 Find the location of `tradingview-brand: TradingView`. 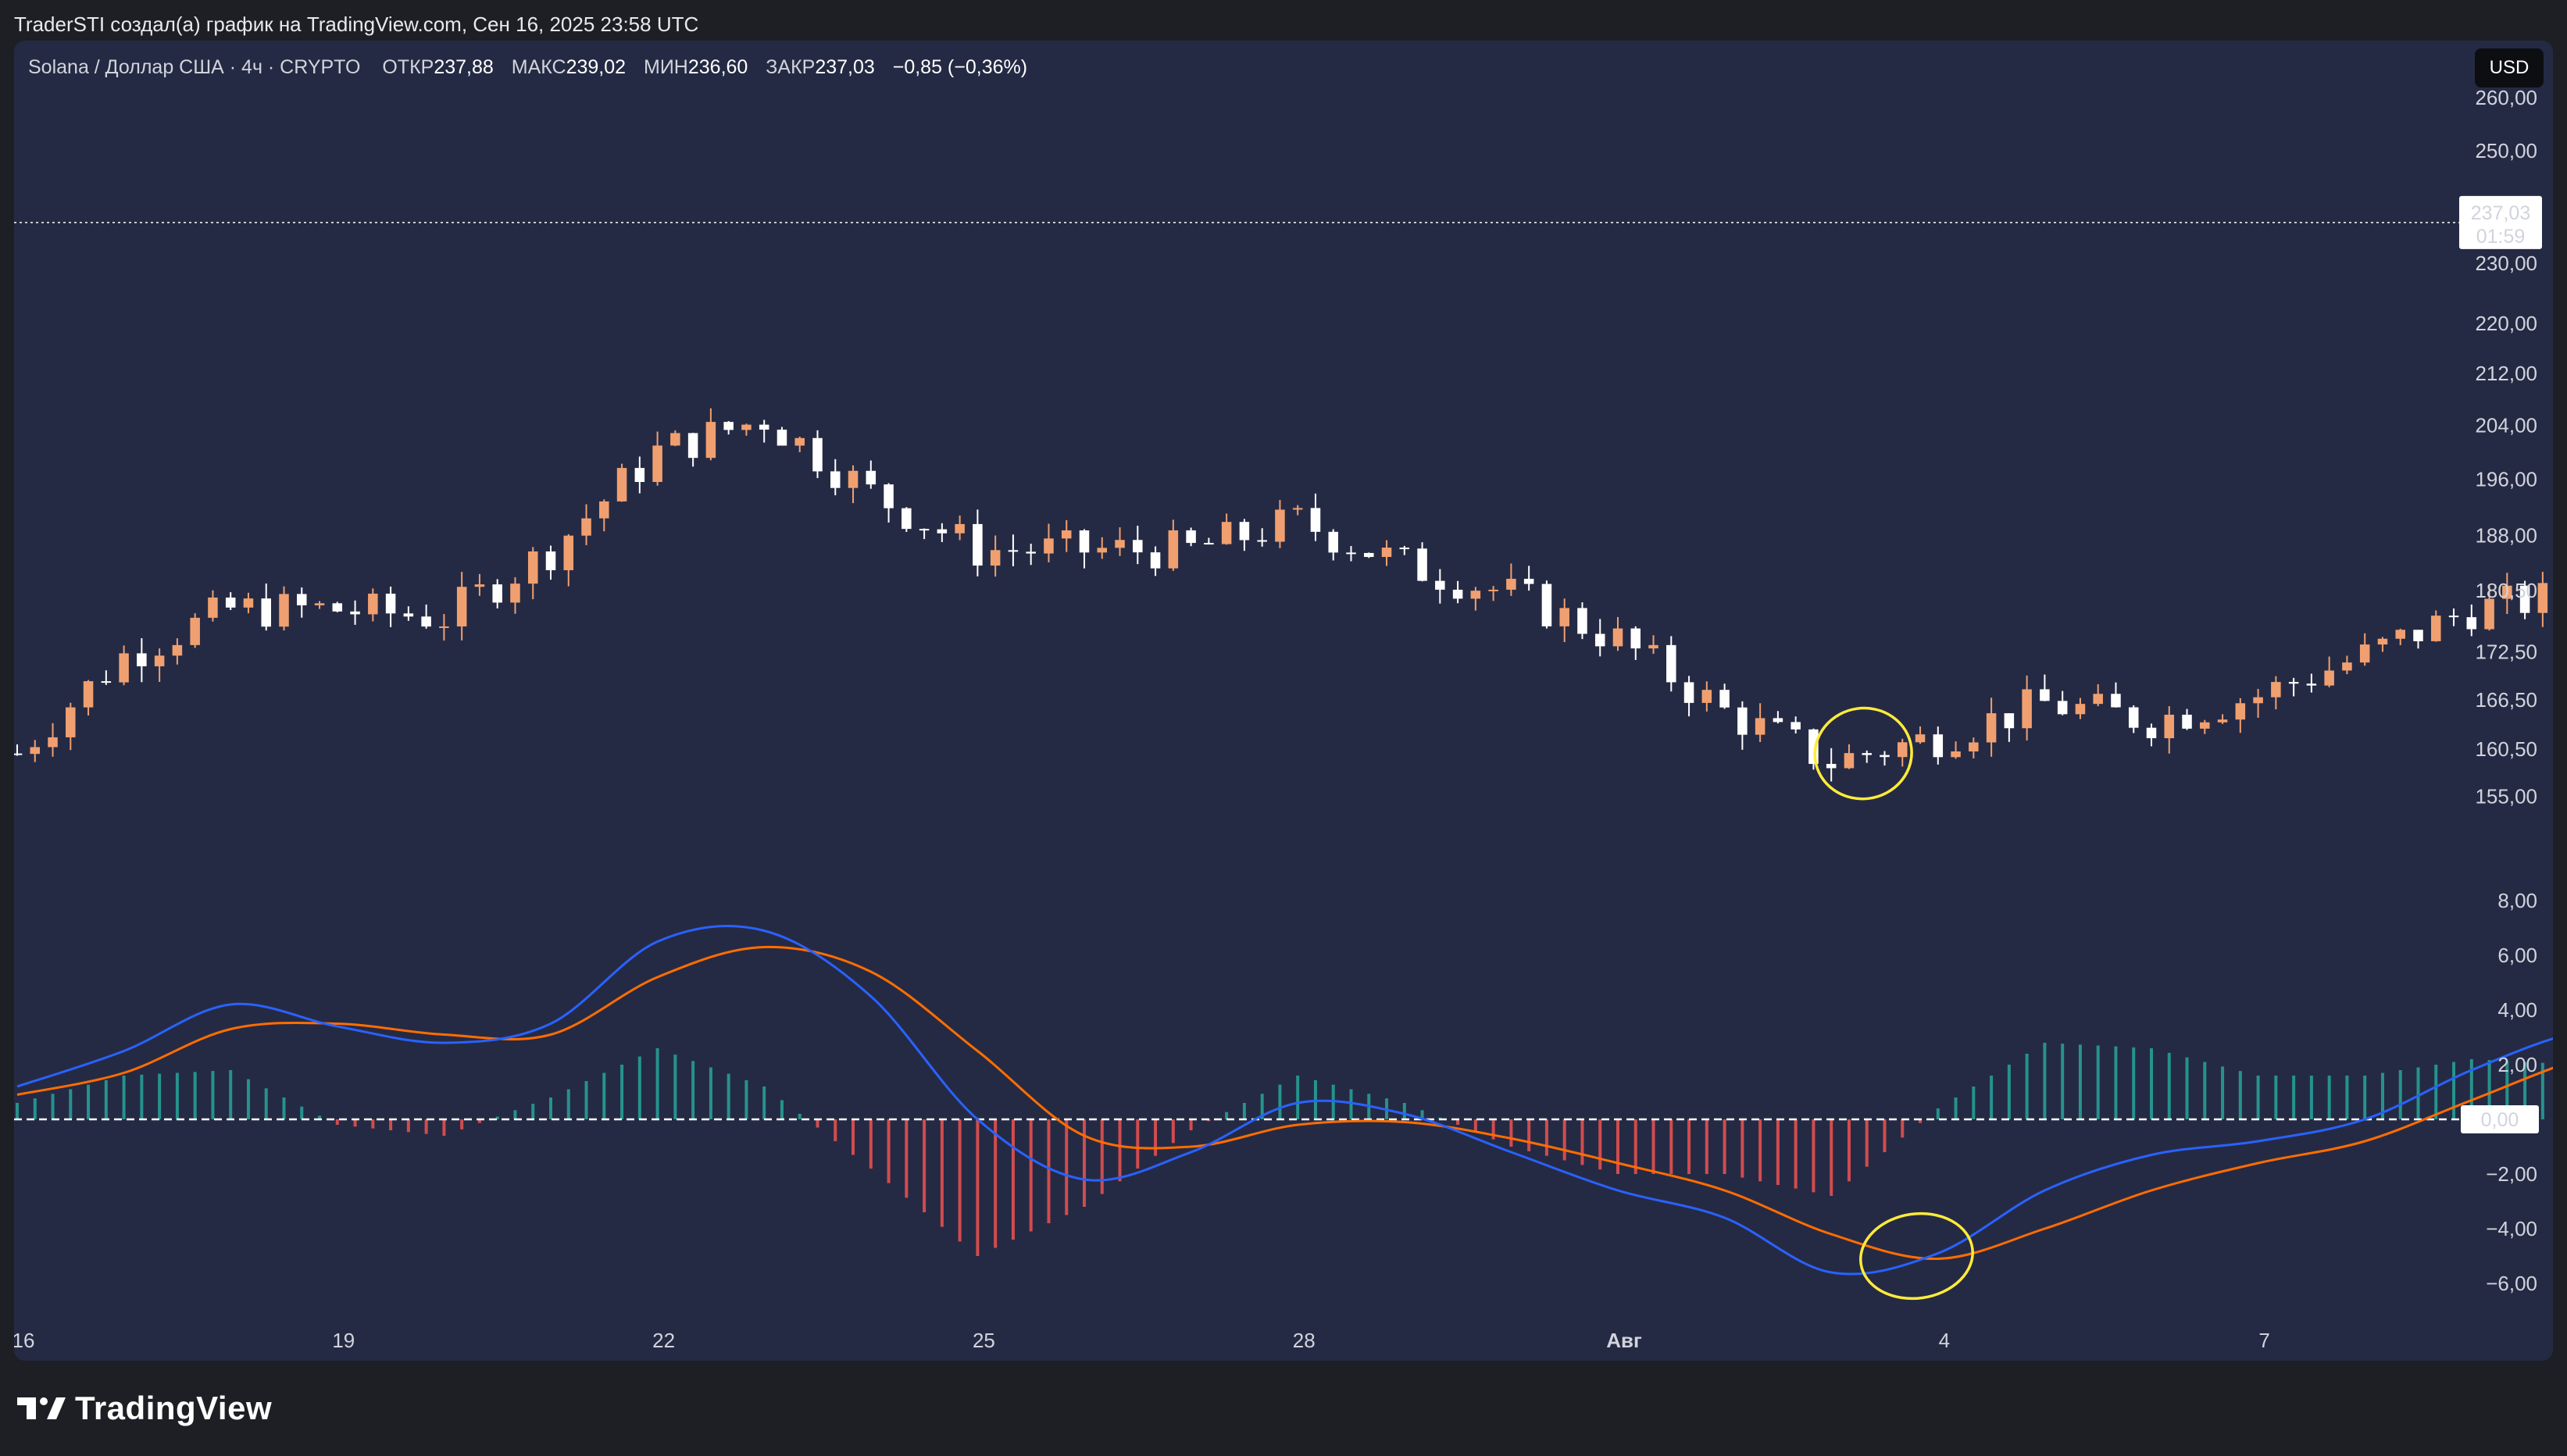

tradingview-brand: TradingView is located at coordinates (144, 1408).